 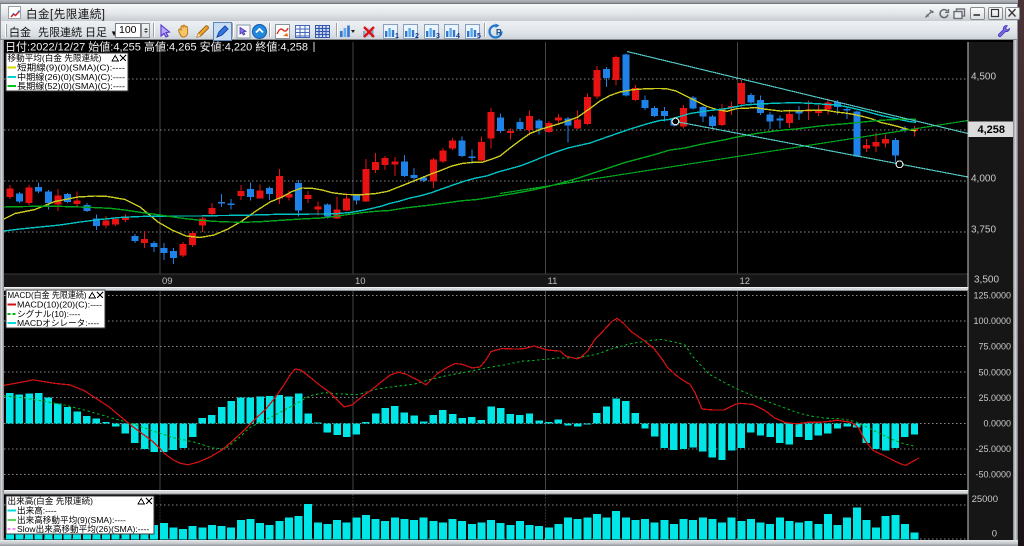 I want to click on svg-text: 2, so click(x=417, y=36).